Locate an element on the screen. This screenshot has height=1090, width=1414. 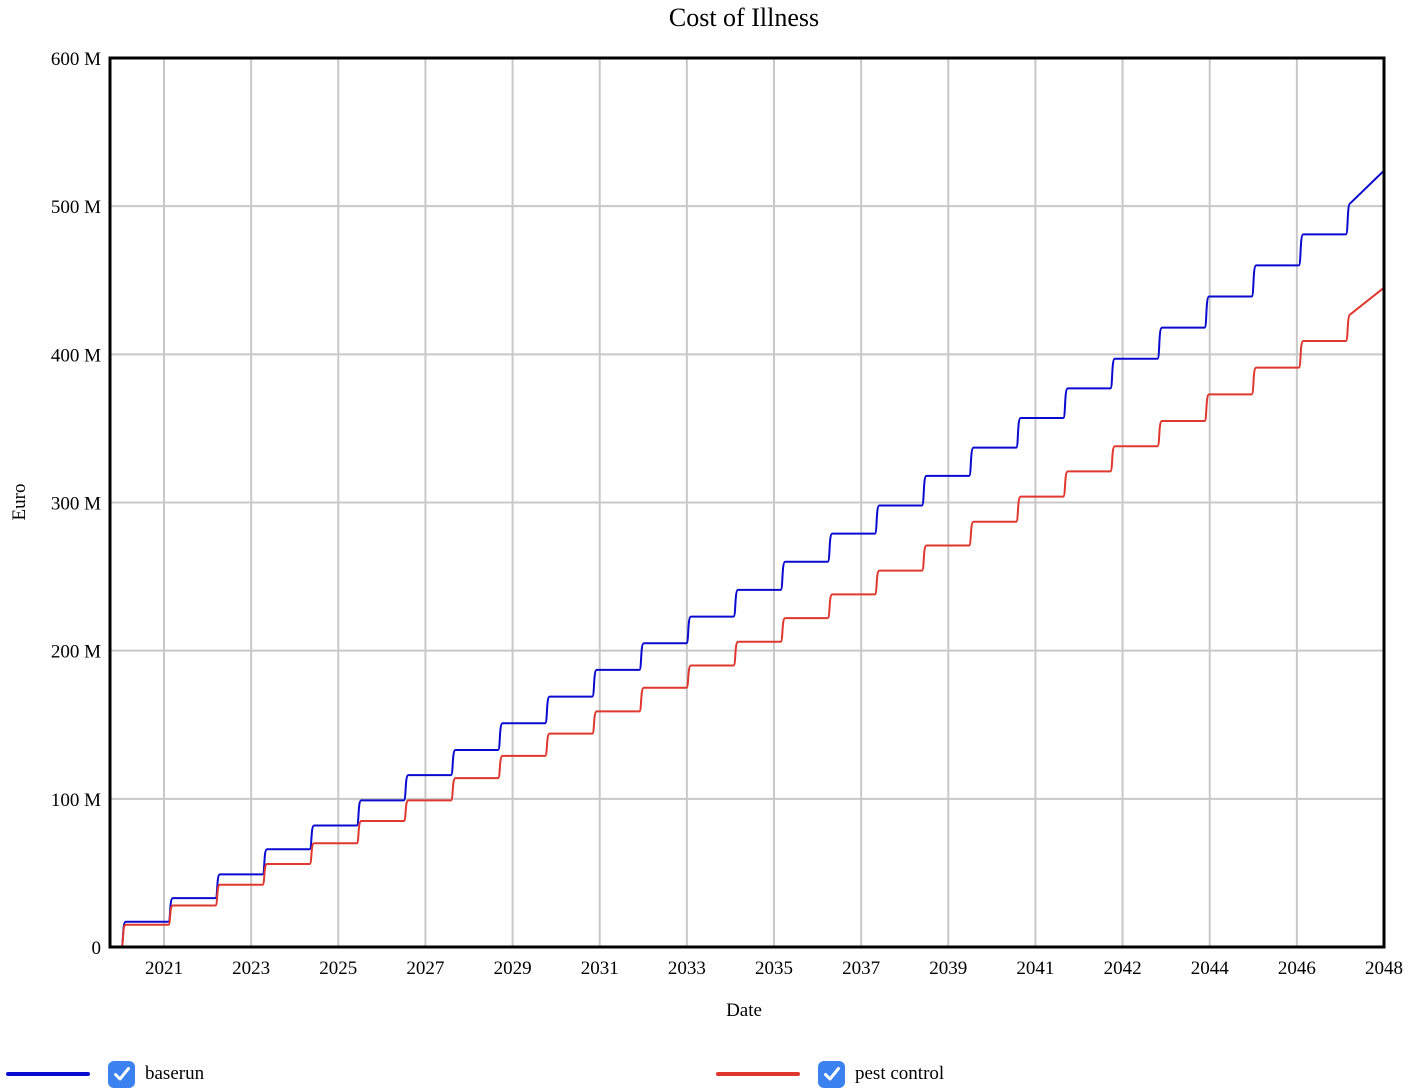
legend-label-baserun: baserun is located at coordinates (175, 1073).